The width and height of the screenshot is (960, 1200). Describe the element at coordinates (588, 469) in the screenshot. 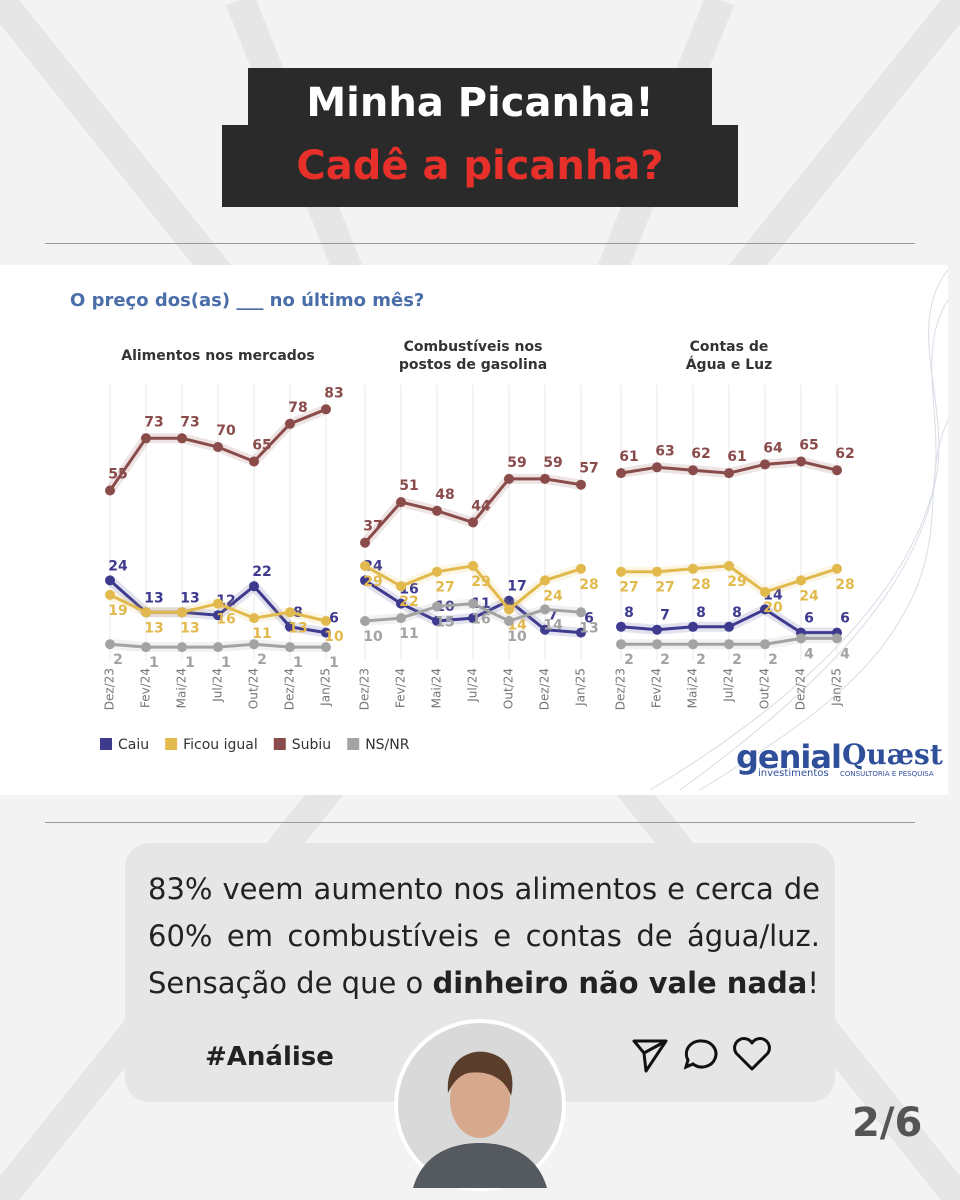

I see `value-label: 57` at that location.